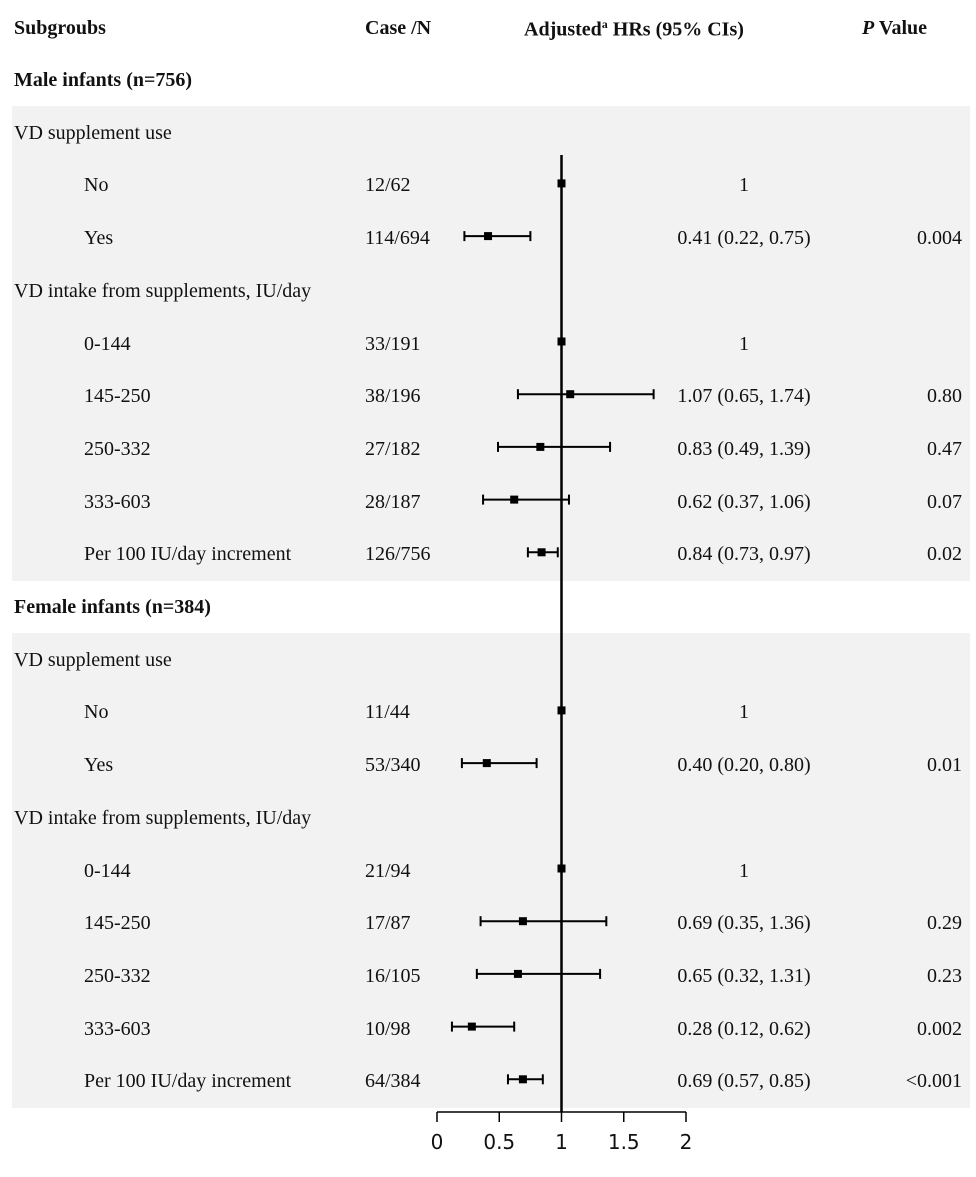 This screenshot has height=1177, width=976. I want to click on case-n-value: 28/187, so click(393, 501).